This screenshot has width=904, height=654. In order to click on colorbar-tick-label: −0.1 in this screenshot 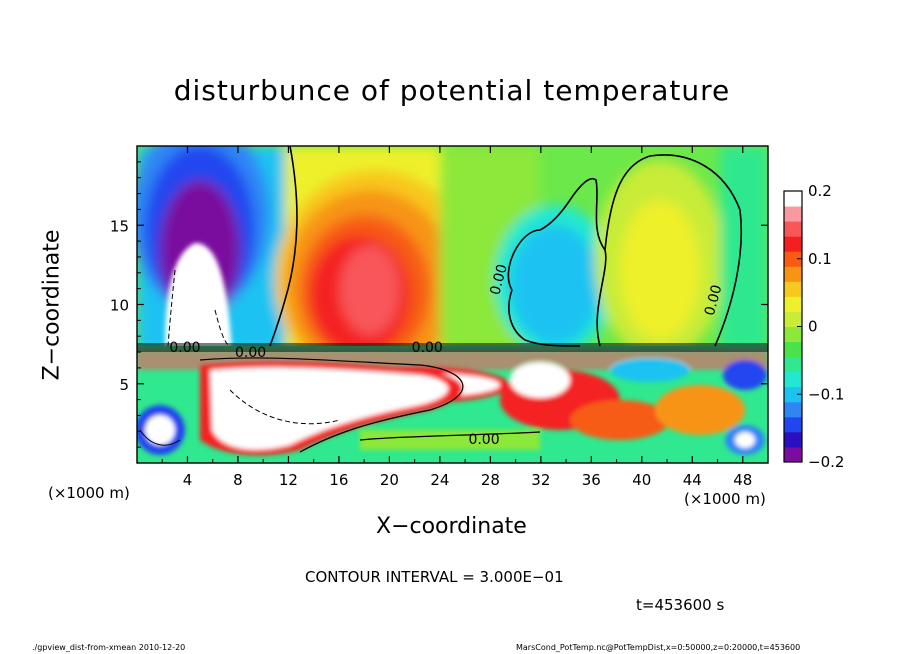, I will do `click(826, 394)`.